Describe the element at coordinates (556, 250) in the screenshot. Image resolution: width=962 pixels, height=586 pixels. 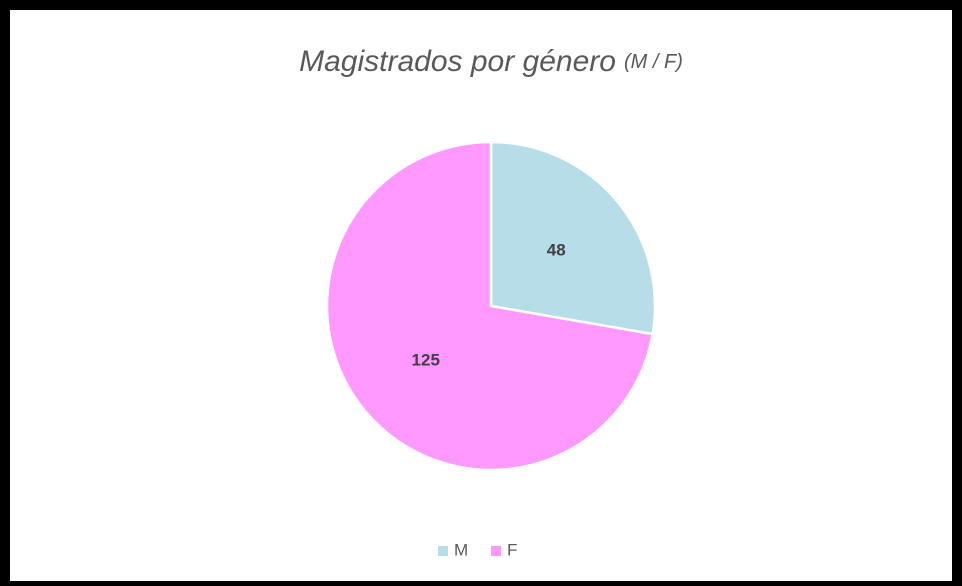
I see `data-label: 48` at that location.